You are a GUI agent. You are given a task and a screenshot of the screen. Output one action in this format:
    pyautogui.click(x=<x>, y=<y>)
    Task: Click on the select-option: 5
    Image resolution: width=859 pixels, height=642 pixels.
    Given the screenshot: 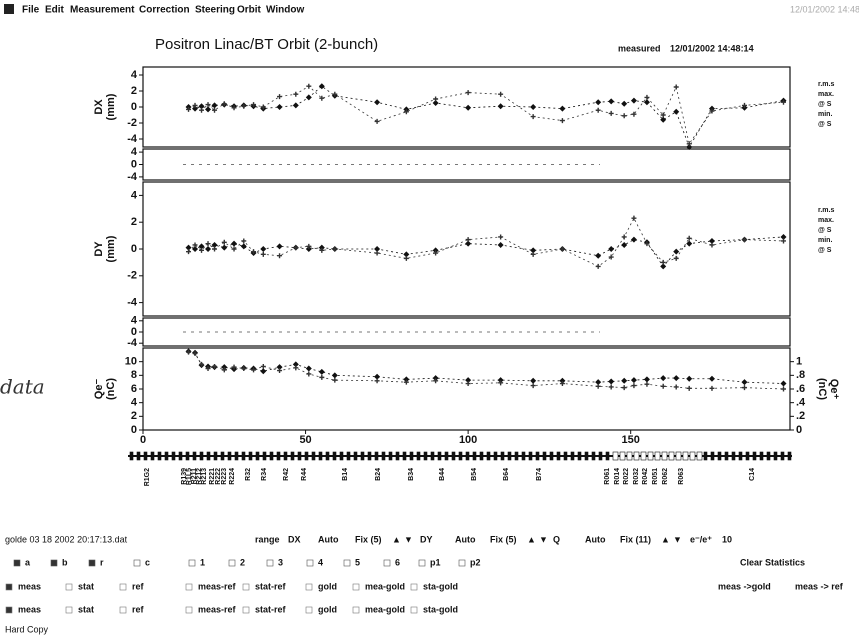 What is the action you would take?
    pyautogui.click(x=357, y=562)
    